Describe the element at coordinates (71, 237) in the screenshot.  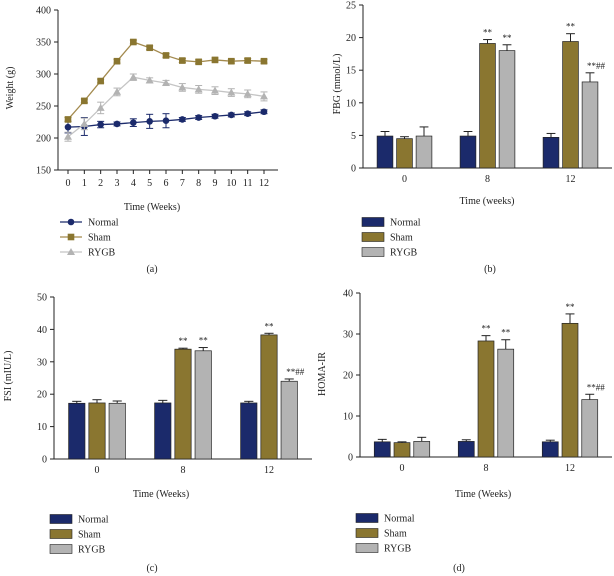
I see `legend-marker-sham` at that location.